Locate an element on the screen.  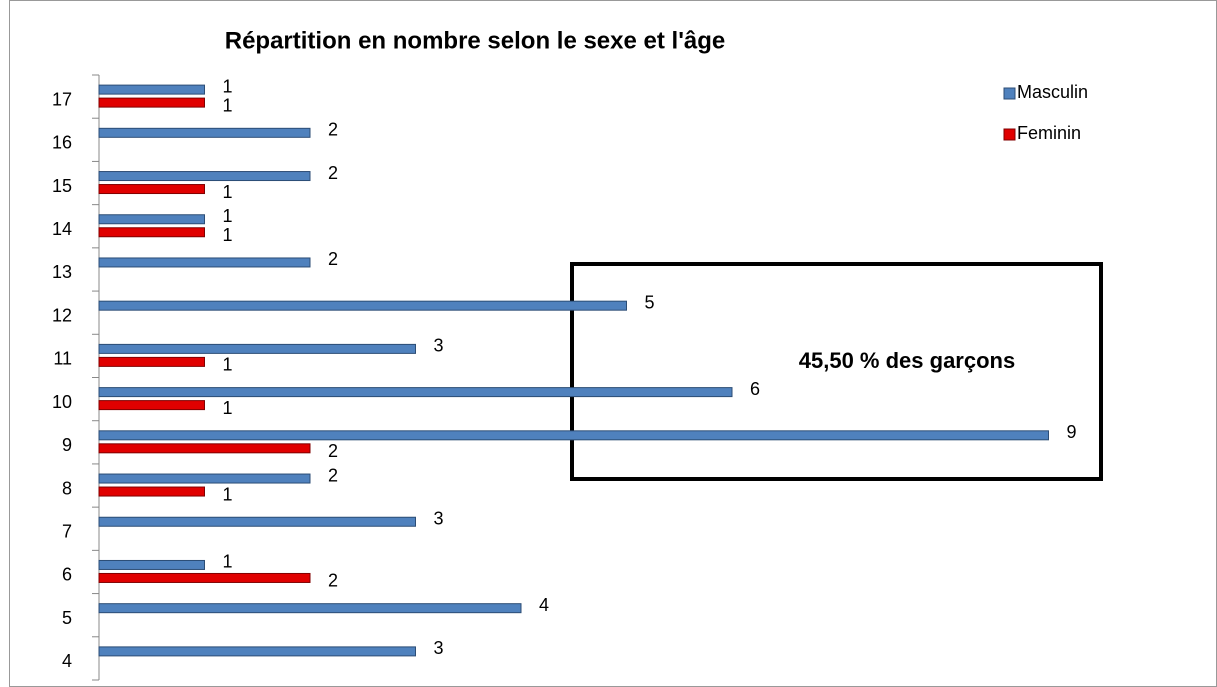
y-tick-label: 15 is located at coordinates (62, 186).